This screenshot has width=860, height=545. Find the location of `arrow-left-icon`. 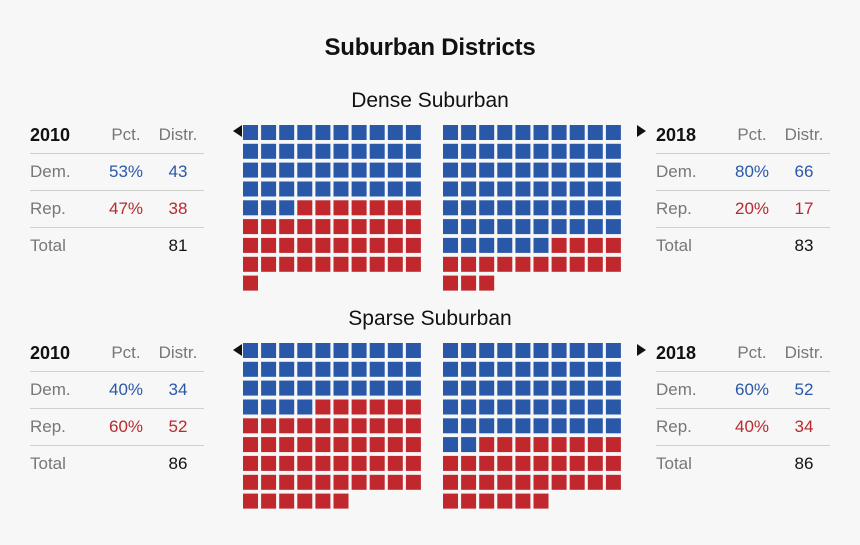

arrow-left-icon is located at coordinates (237, 350).